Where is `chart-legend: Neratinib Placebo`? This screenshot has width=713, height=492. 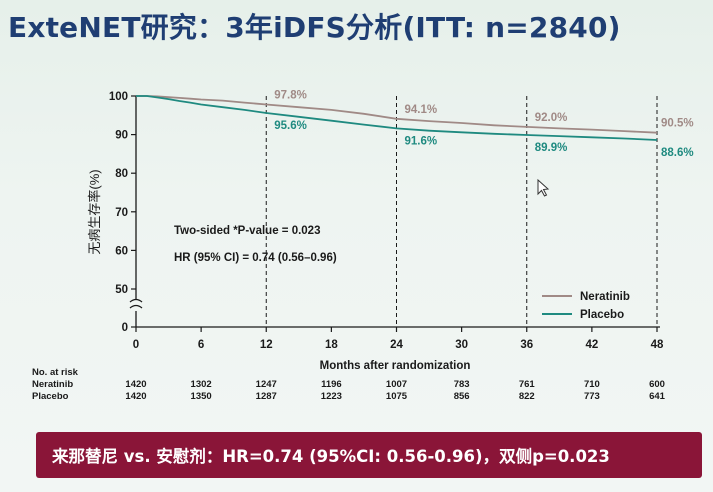 chart-legend: Neratinib Placebo is located at coordinates (586, 306).